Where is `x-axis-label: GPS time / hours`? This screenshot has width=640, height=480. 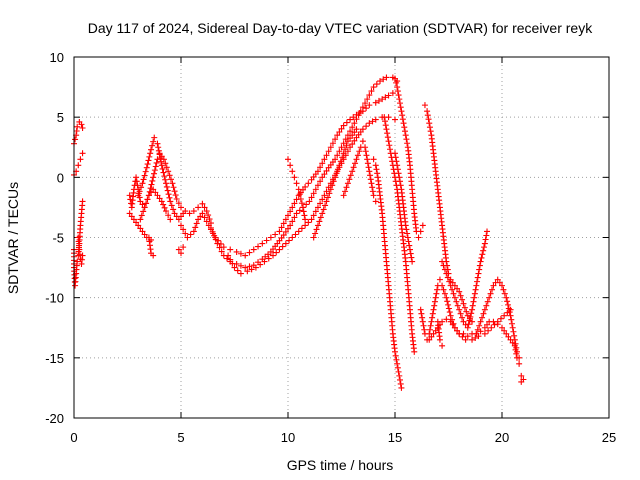
x-axis-label: GPS time / hours is located at coordinates (340, 465).